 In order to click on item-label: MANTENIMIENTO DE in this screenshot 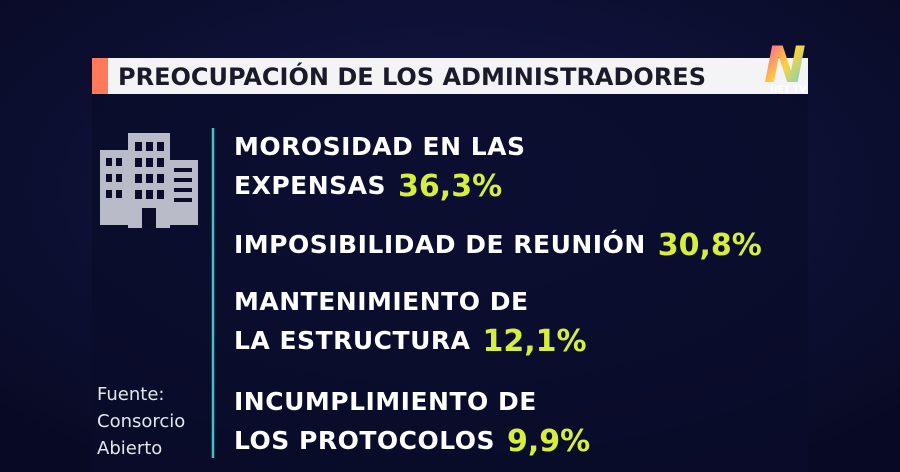, I will do `click(381, 301)`.